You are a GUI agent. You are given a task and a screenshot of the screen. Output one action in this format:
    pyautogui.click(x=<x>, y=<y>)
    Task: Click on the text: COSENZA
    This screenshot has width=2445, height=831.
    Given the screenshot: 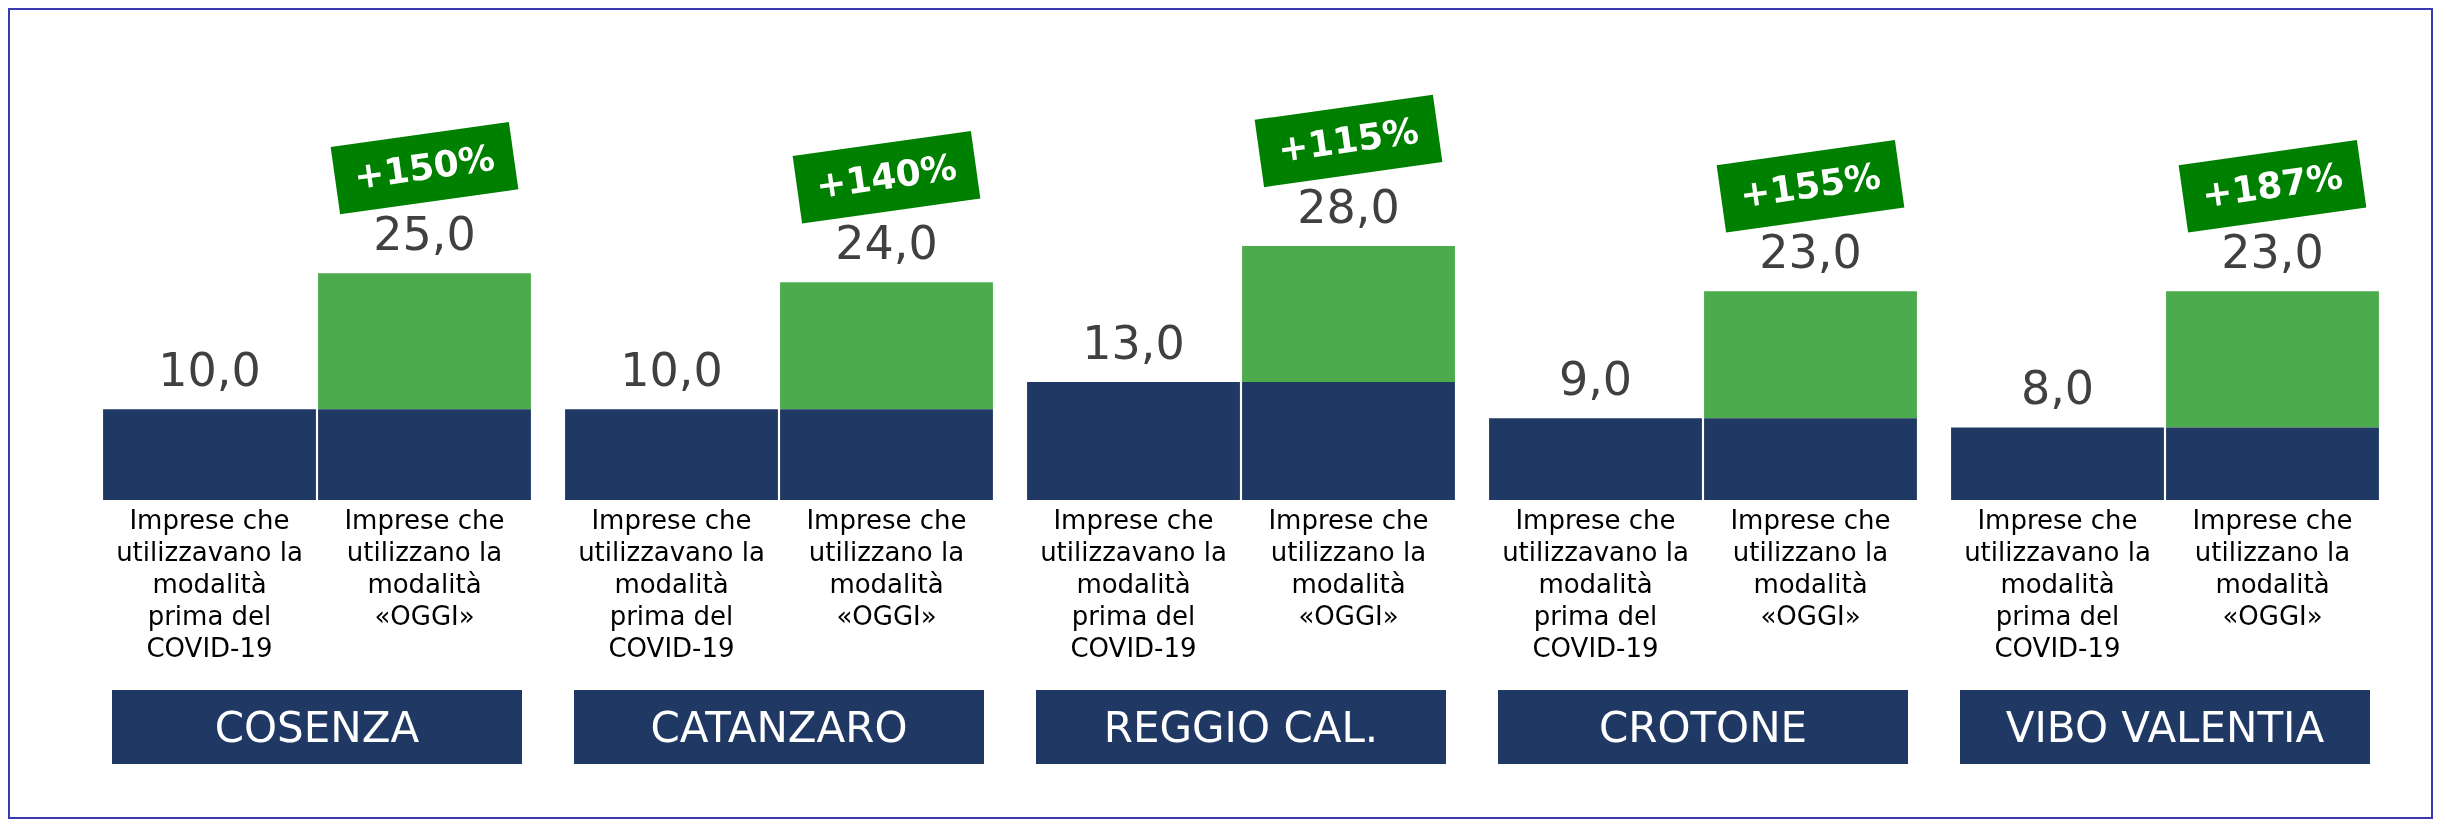 What is the action you would take?
    pyautogui.click(x=317, y=727)
    